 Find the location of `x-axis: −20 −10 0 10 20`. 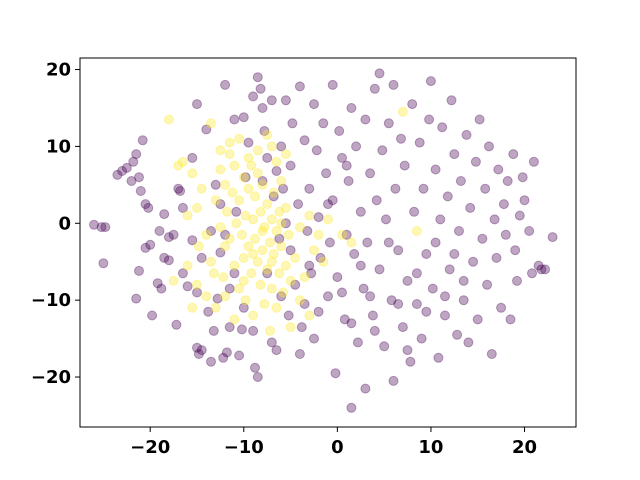

x-axis: −20 −10 0 10 20 is located at coordinates (333, 442).